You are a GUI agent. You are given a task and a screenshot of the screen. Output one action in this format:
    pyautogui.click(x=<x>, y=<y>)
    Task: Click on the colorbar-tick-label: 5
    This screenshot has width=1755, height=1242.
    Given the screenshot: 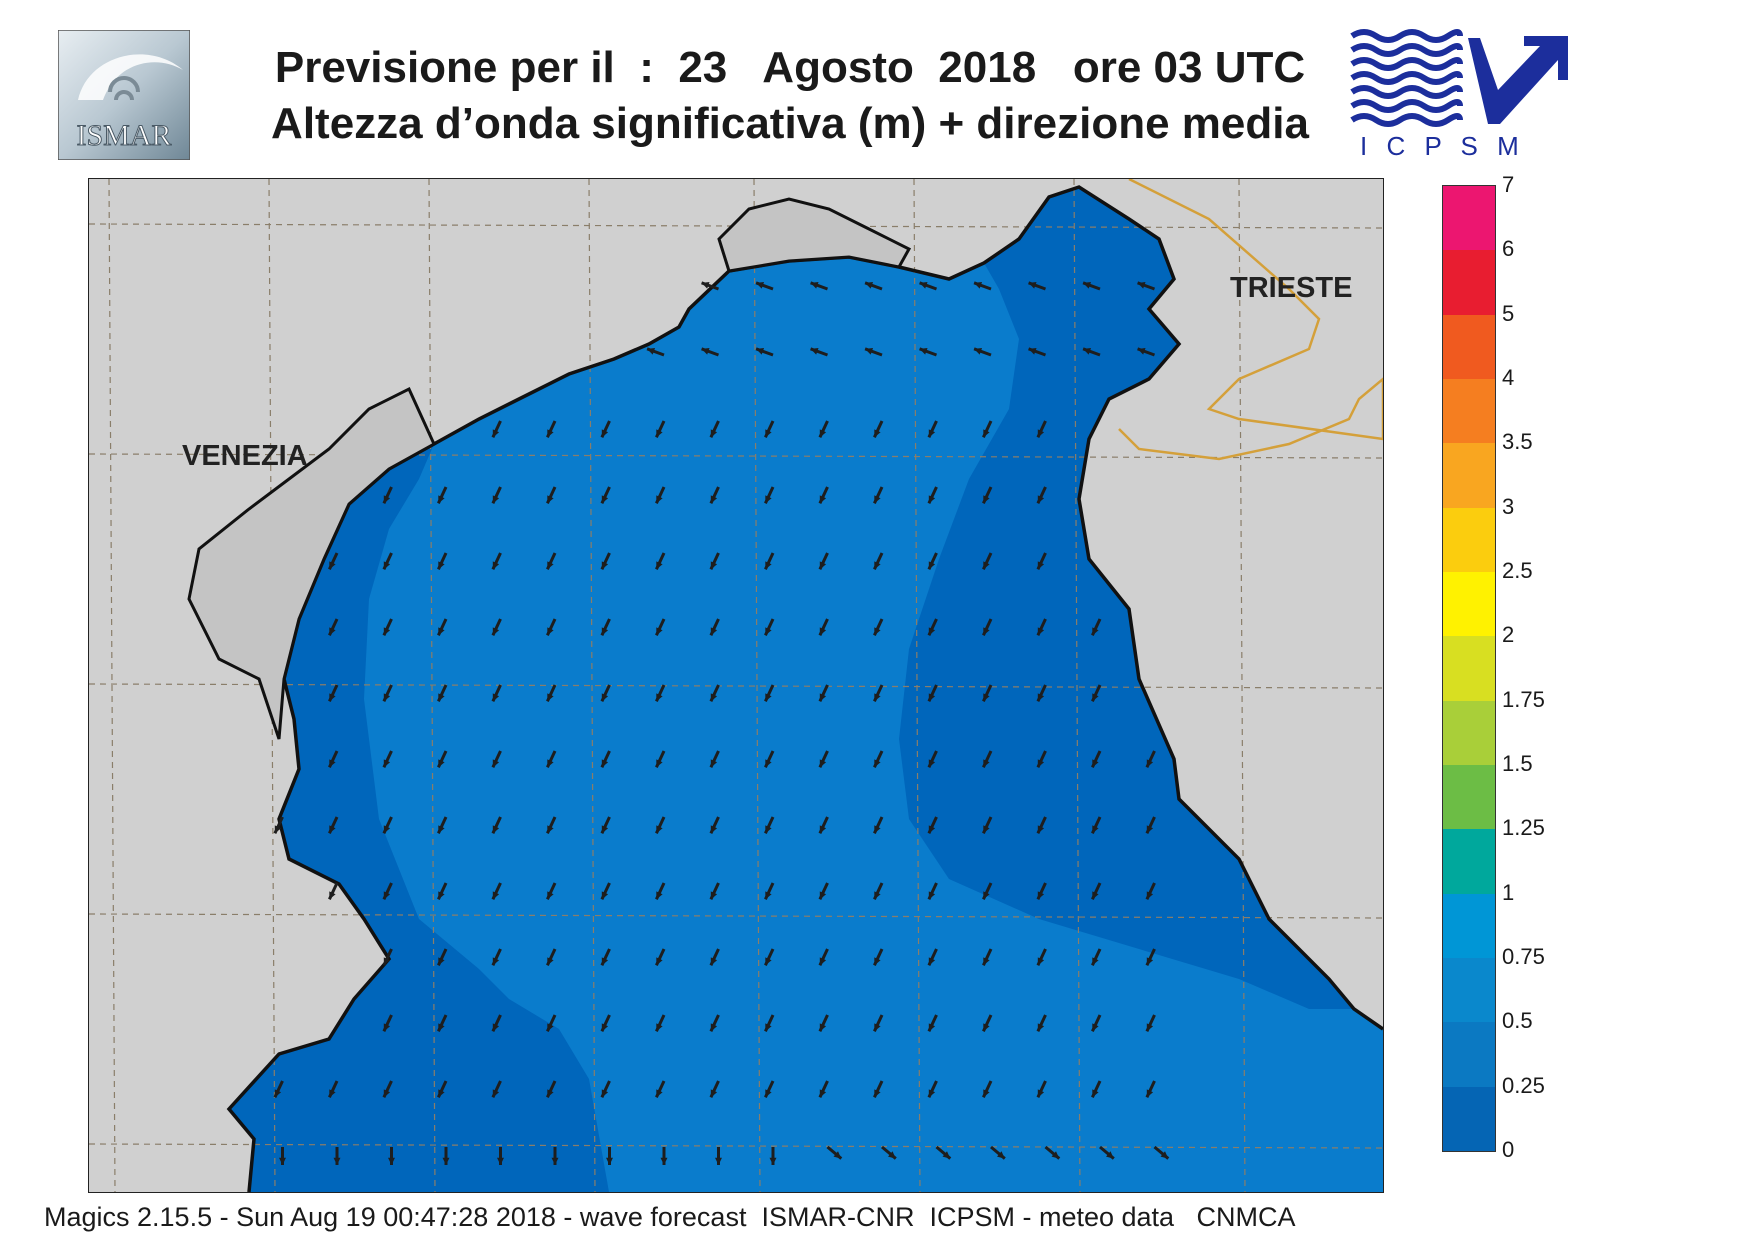 What is the action you would take?
    pyautogui.click(x=1508, y=313)
    